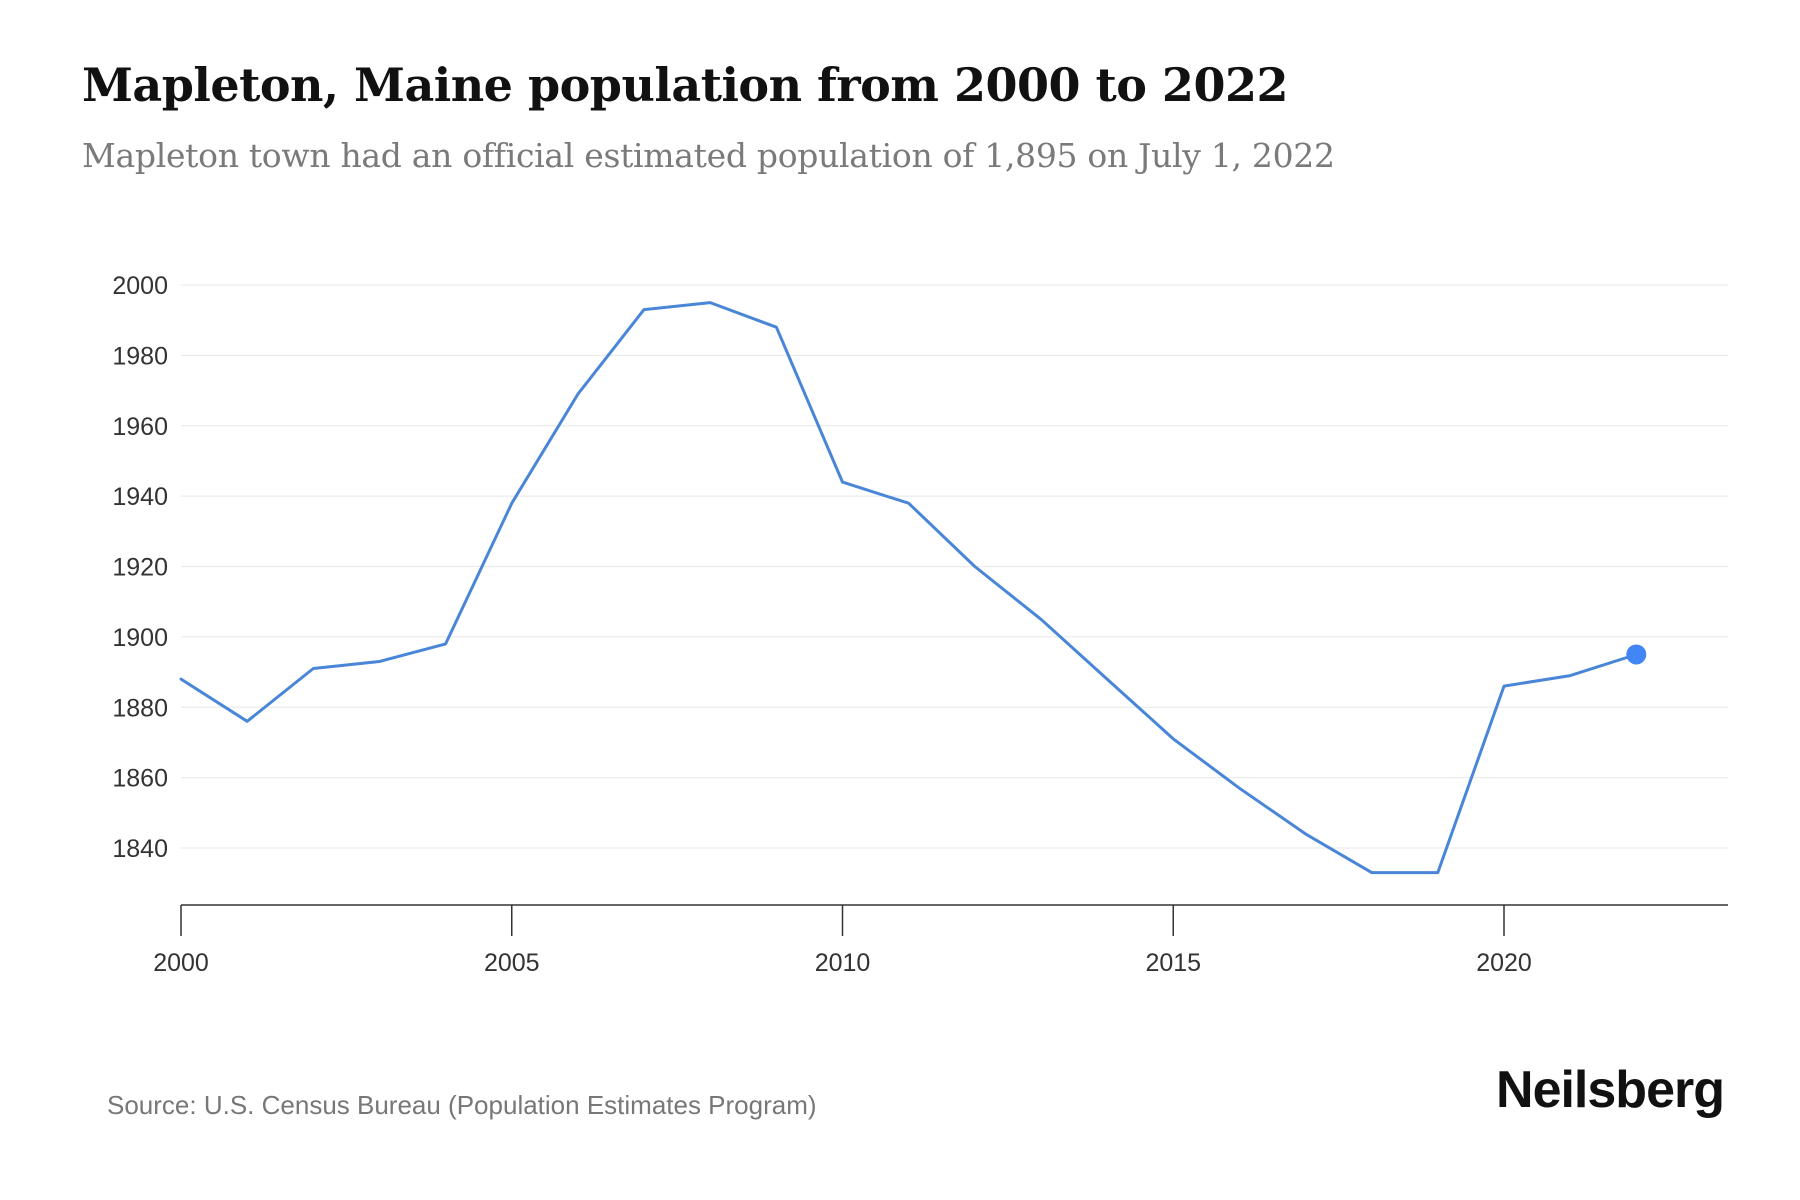 Image resolution: width=1800 pixels, height=1200 pixels. What do you see at coordinates (1173, 963) in the screenshot?
I see `x-tick-label: 2015` at bounding box center [1173, 963].